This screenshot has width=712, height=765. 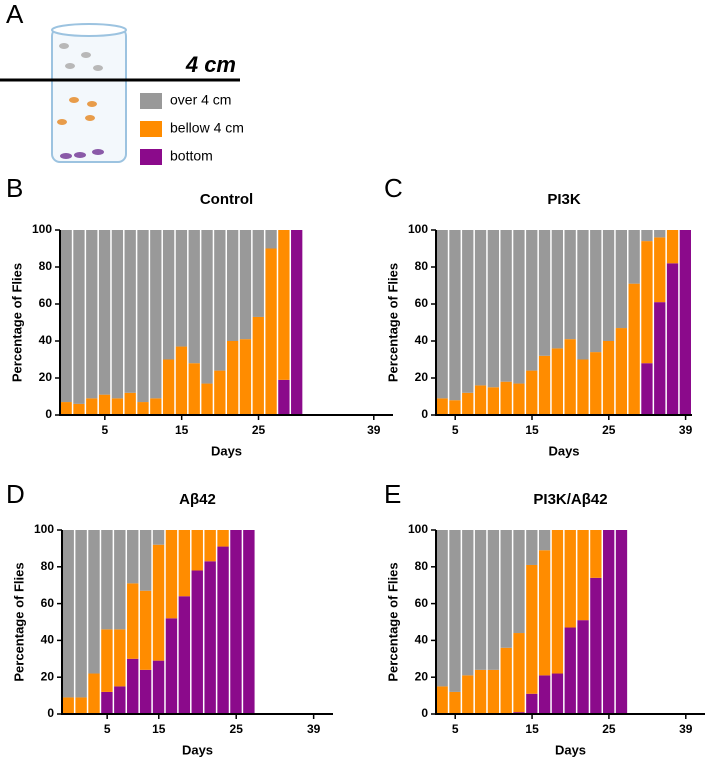 What do you see at coordinates (200, 100) in the screenshot?
I see `legend-label: over 4 cm` at bounding box center [200, 100].